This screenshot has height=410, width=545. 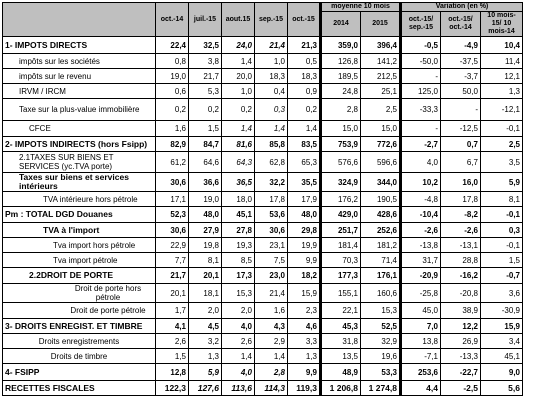 What do you see at coordinates (79, 293) in the screenshot?
I see `row-label: Droit de porte hors pétrole` at bounding box center [79, 293].